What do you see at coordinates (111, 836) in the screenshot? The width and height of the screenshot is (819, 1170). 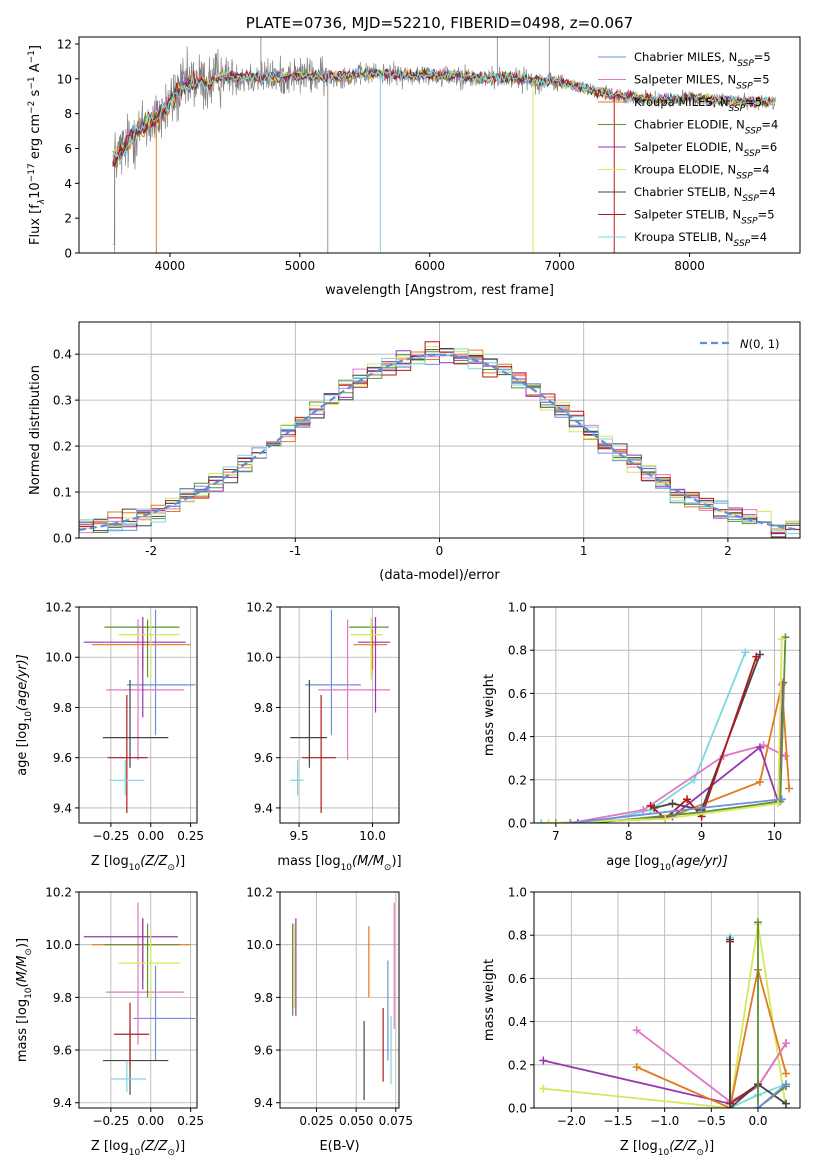 I see `age-vs-z-xtick-label: −0.25` at bounding box center [111, 836].